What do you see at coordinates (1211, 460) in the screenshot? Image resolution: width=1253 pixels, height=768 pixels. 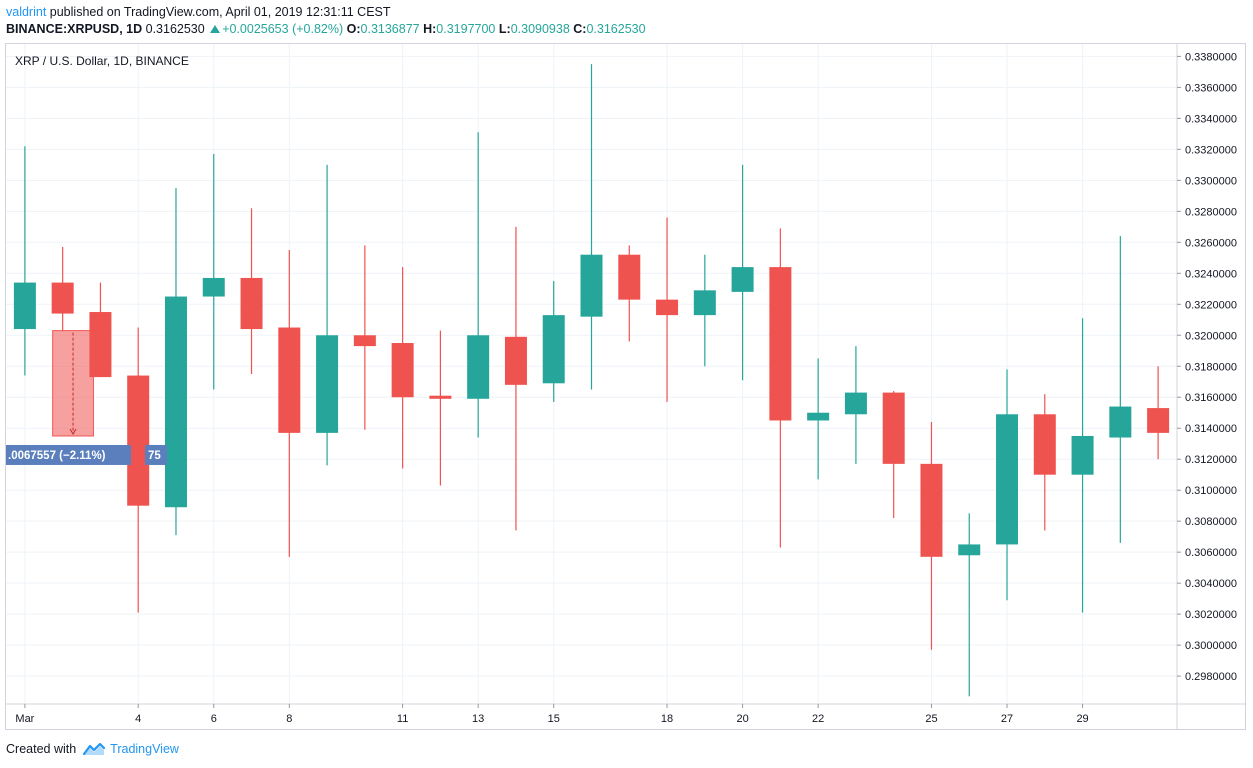 I see `y-tick-label: 0.3120000` at bounding box center [1211, 460].